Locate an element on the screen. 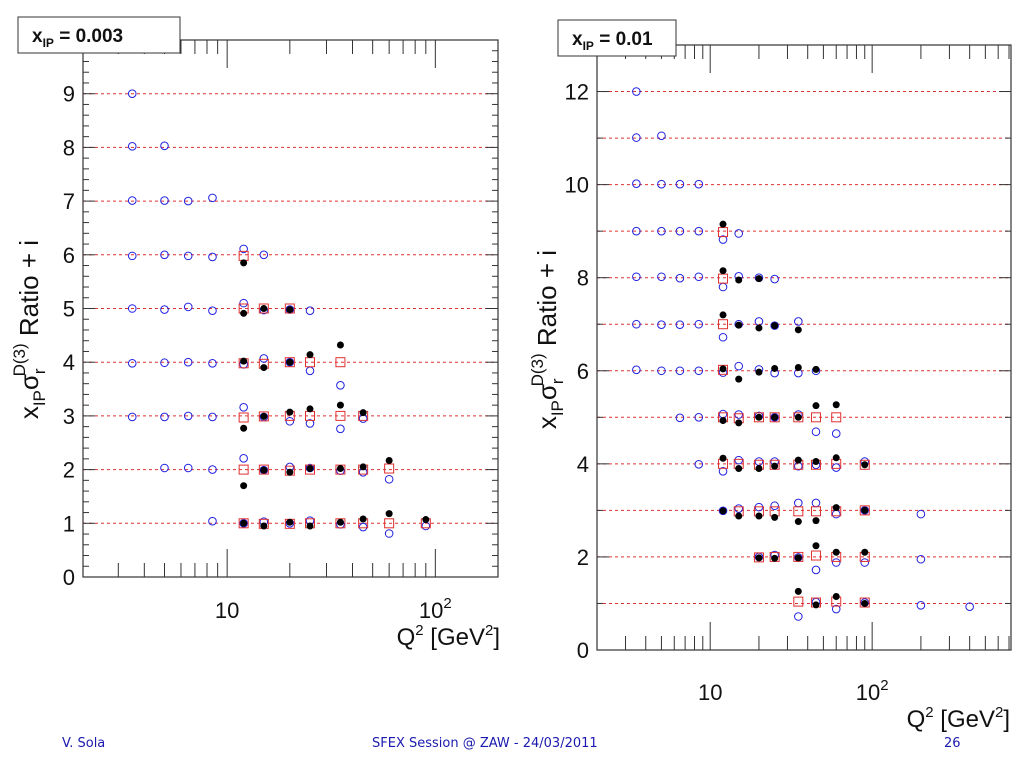 This screenshot has width=1024, height=768. panel-title-part: x is located at coordinates (577, 39).